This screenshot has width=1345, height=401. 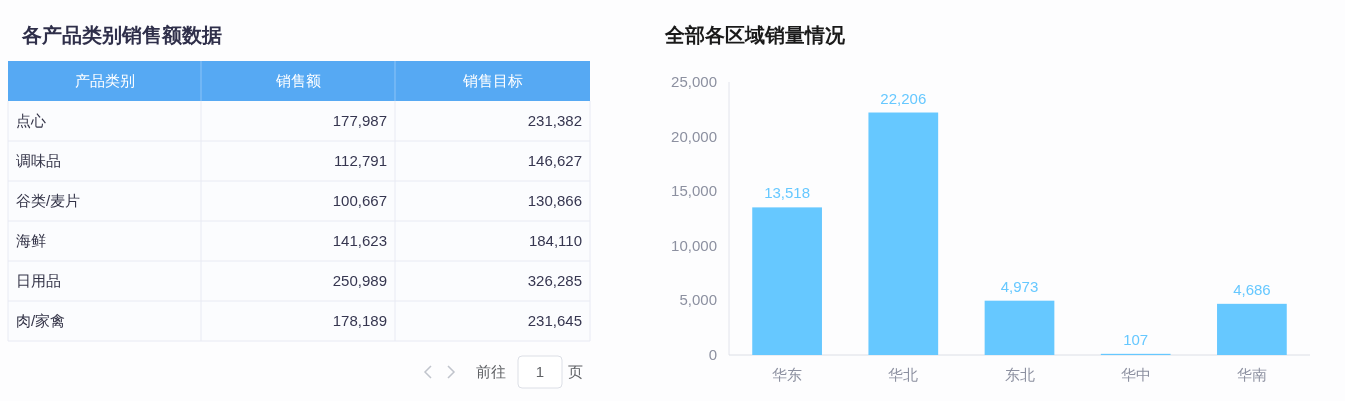 What do you see at coordinates (41, 320) in the screenshot?
I see `category-label: 肉/家禽` at bounding box center [41, 320].